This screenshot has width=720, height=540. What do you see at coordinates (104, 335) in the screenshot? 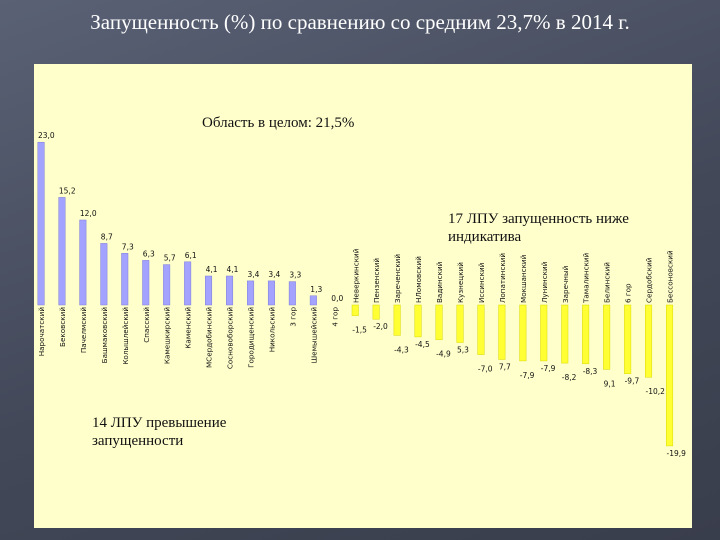
I see `category-label: Башмаковский` at bounding box center [104, 335].